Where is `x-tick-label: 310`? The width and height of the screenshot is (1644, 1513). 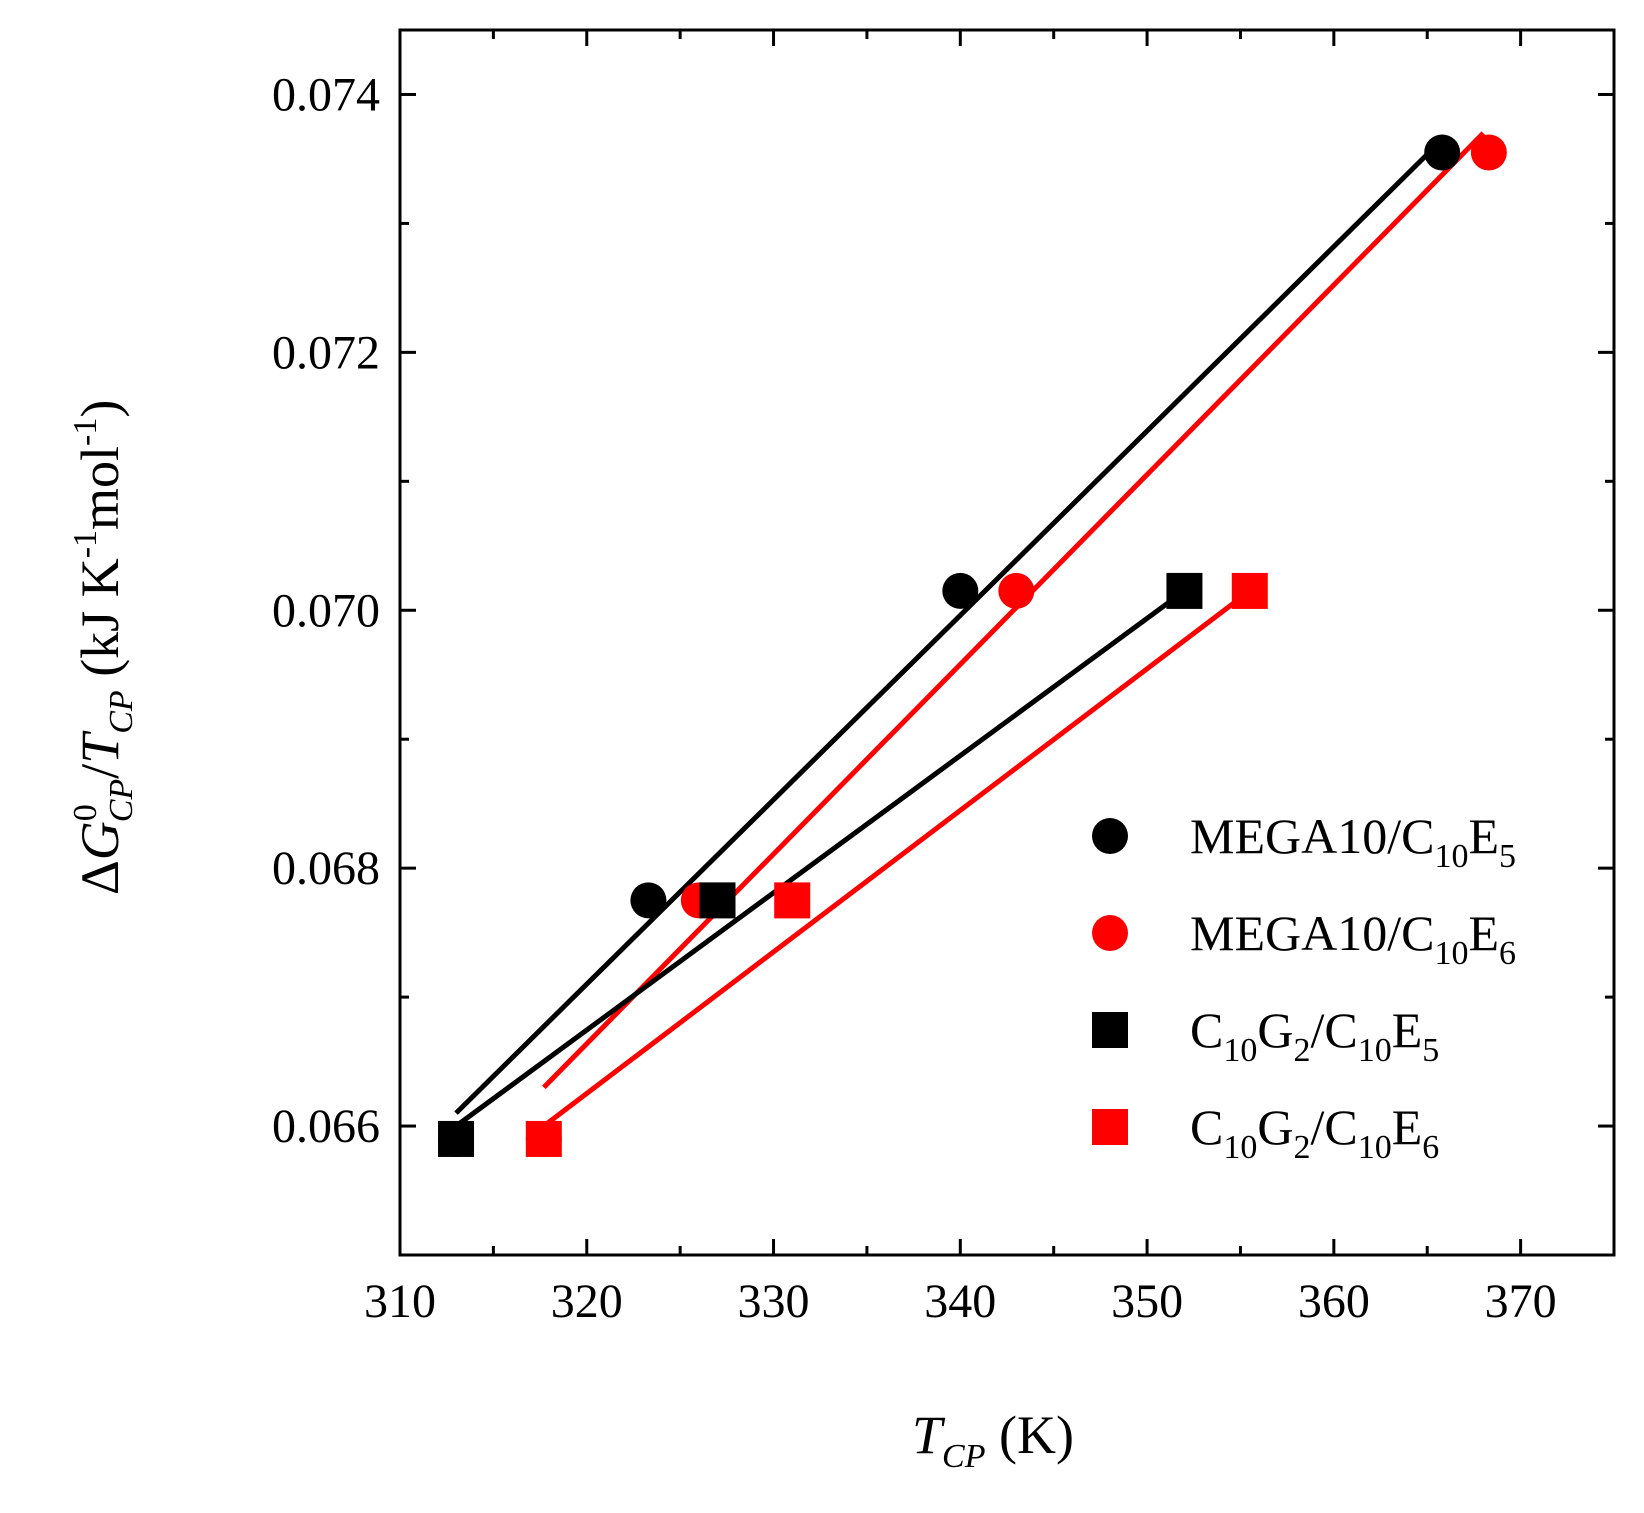 x-tick-label: 310 is located at coordinates (400, 1301).